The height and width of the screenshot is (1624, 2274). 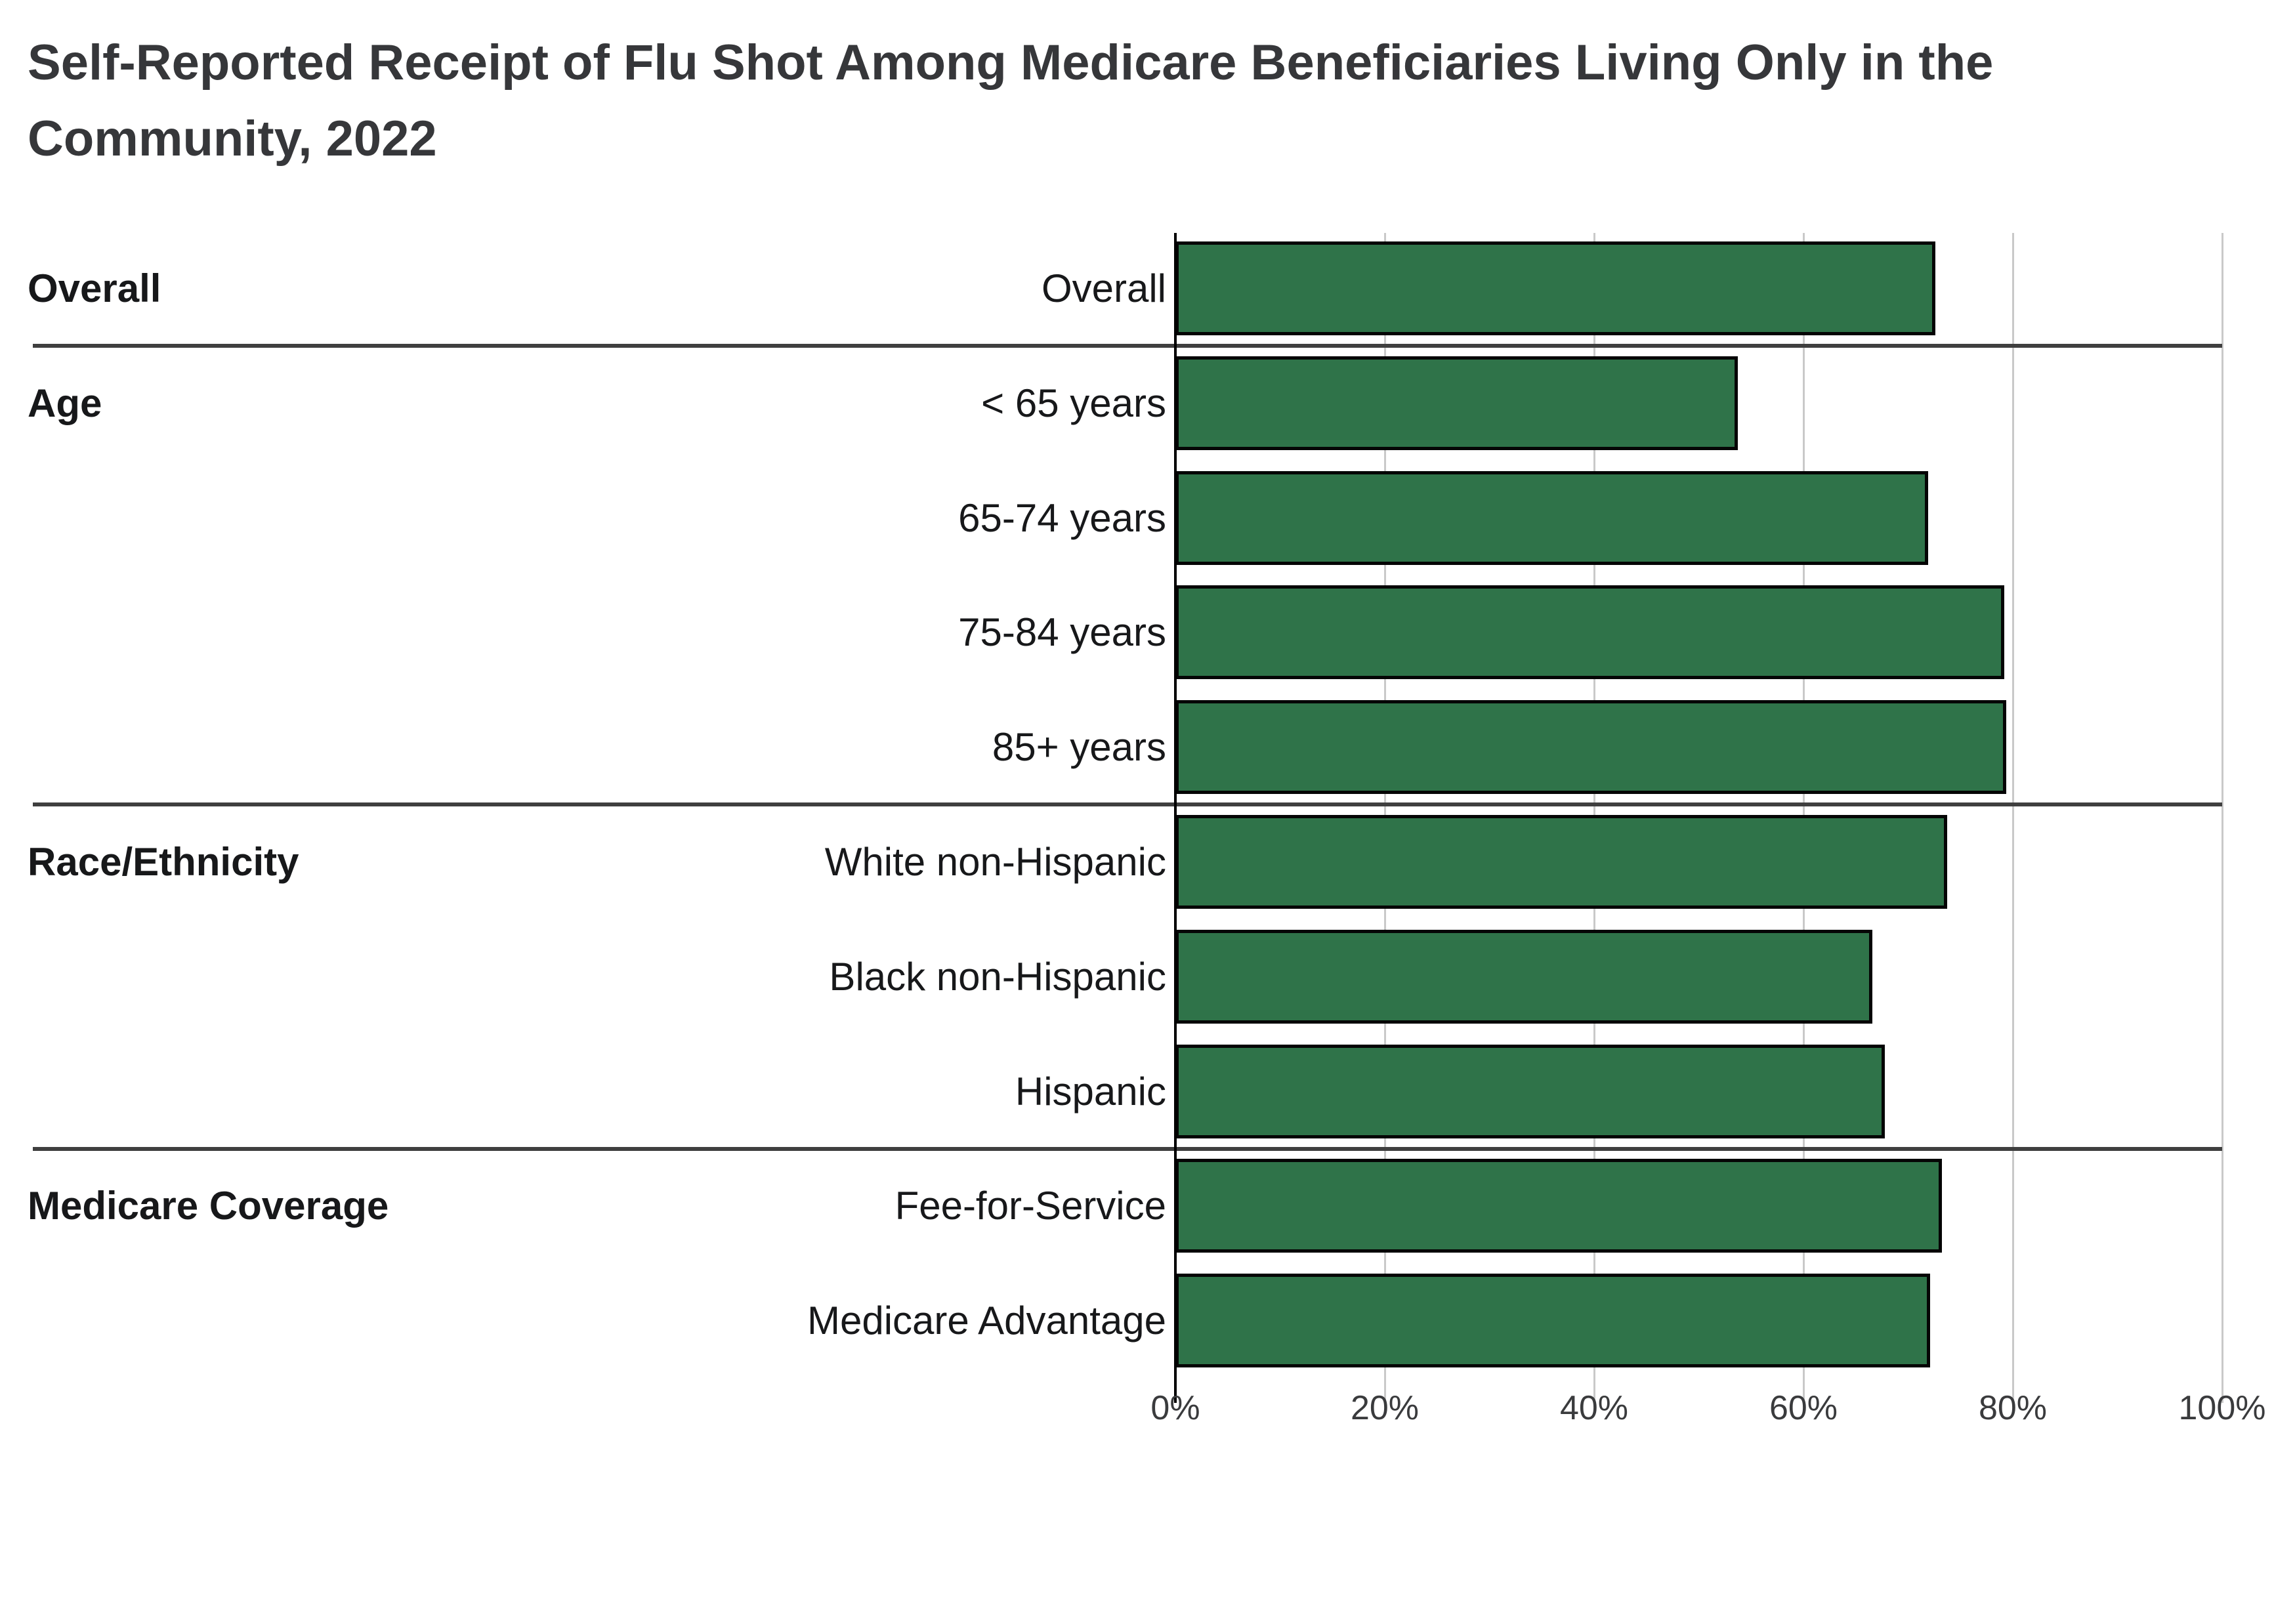 I want to click on x-axis-baseline, so click(x=1175, y=808).